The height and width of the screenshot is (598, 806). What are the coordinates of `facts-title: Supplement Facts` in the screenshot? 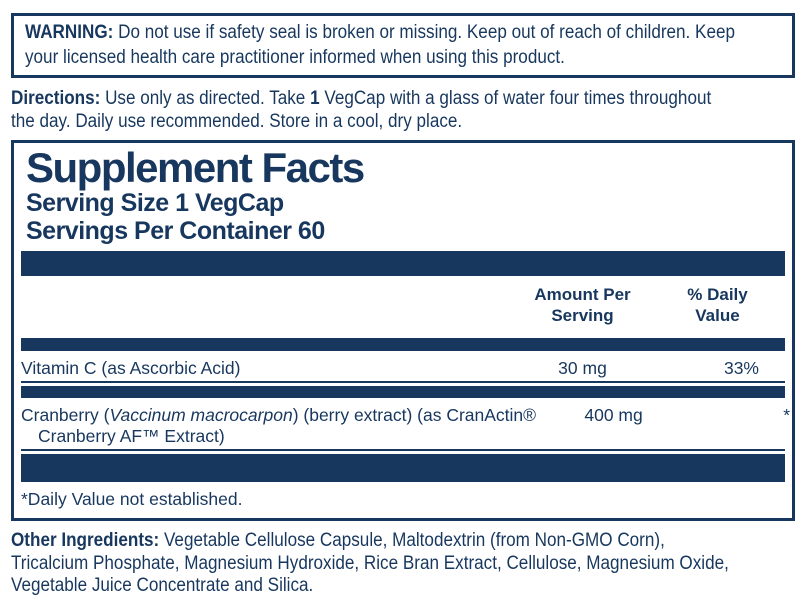 It's located at (195, 167).